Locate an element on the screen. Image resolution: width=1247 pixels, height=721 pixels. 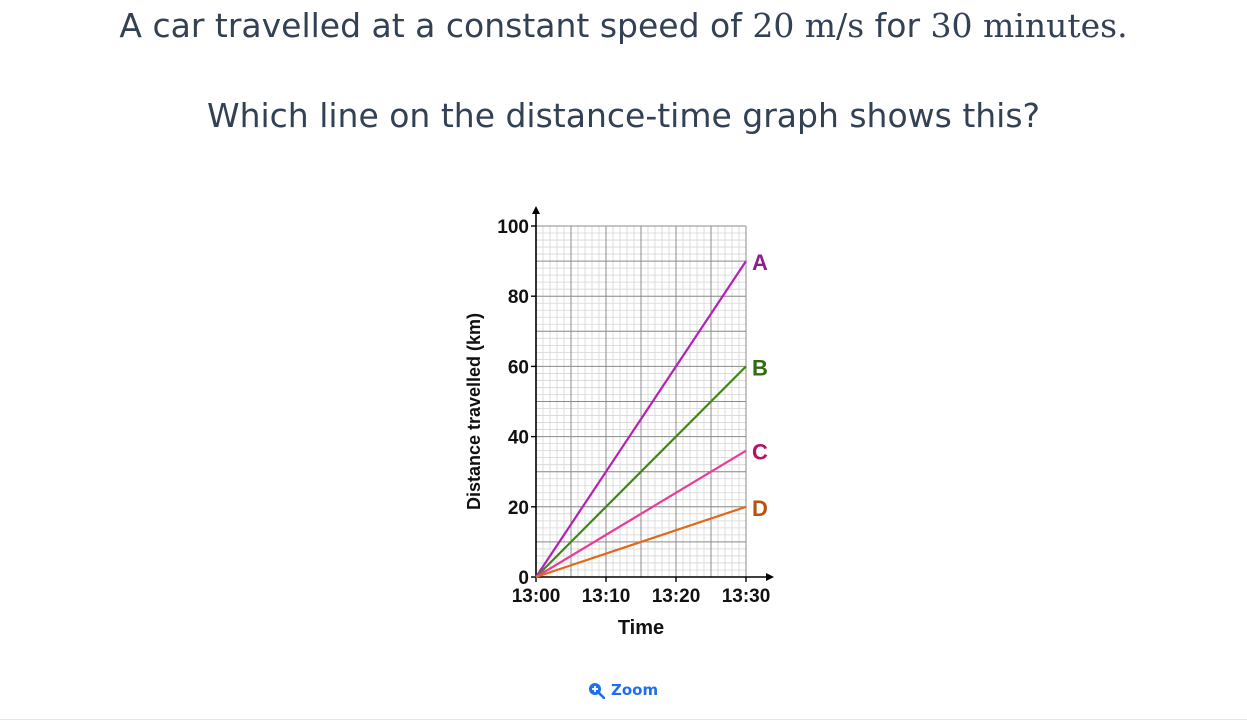
series-lines is located at coordinates (641, 419).